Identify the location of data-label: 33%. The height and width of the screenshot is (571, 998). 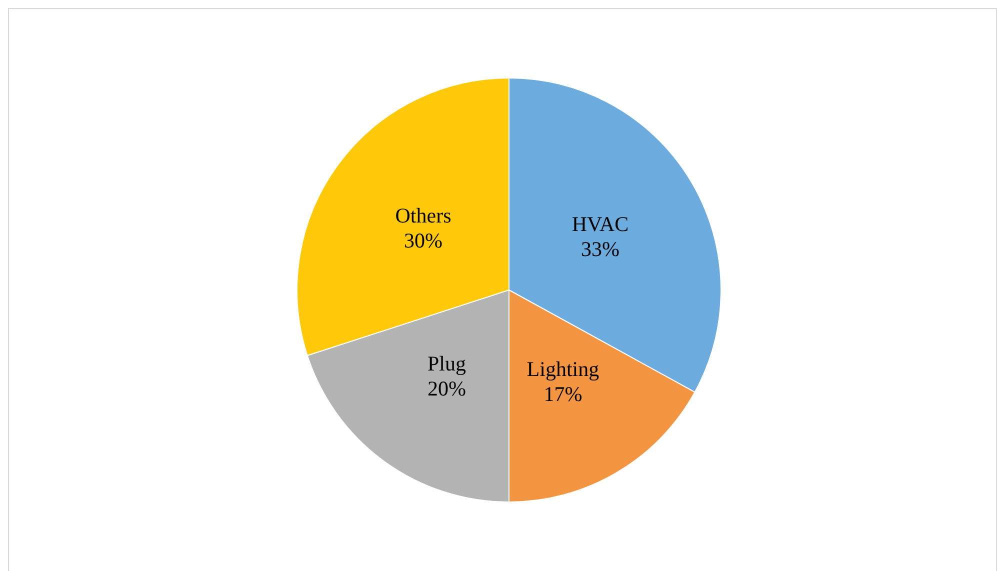
(600, 248).